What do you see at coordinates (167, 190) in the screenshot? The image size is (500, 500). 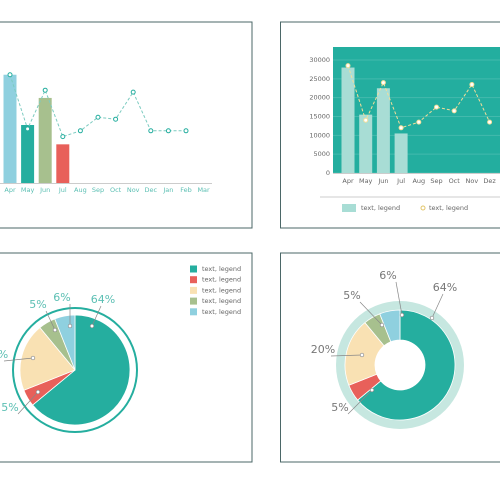 I see `x-tick-label: Jan` at bounding box center [167, 190].